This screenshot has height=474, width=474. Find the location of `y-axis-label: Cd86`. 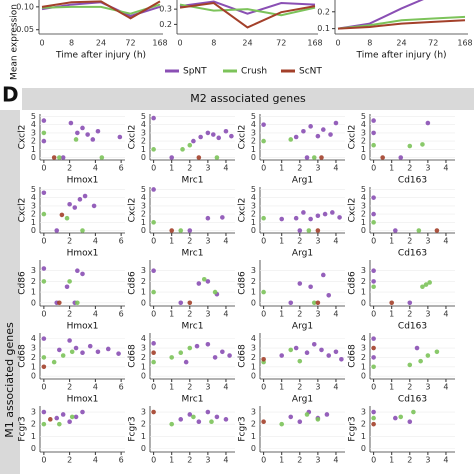

y-axis-label: Cd86 is located at coordinates (353, 283).